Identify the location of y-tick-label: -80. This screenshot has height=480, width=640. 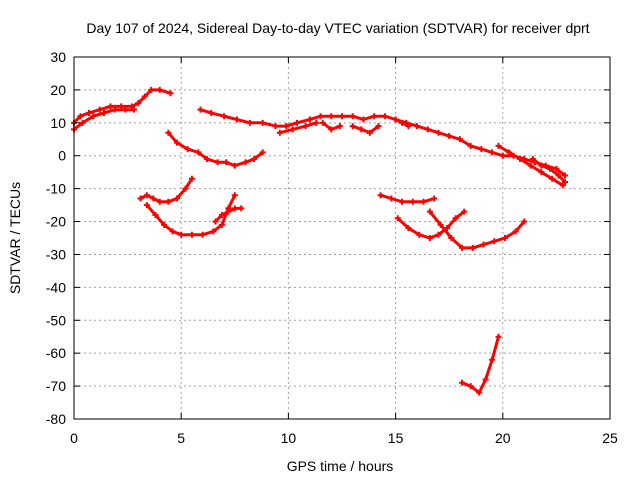
(56, 419).